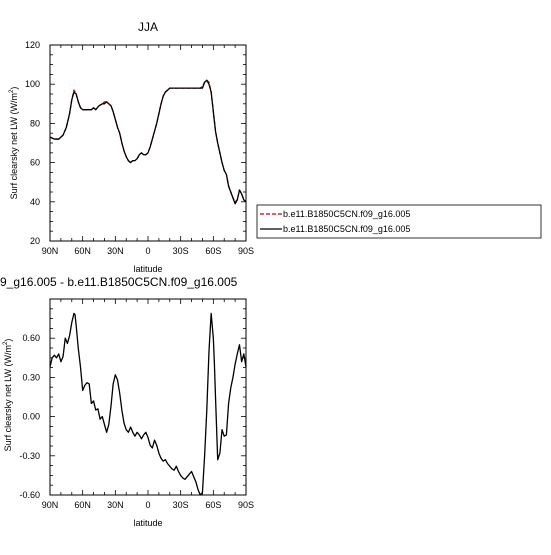 Image resolution: width=551 pixels, height=555 pixels. What do you see at coordinates (50, 251) in the screenshot?
I see `top-x-tick-label: 90N` at bounding box center [50, 251].